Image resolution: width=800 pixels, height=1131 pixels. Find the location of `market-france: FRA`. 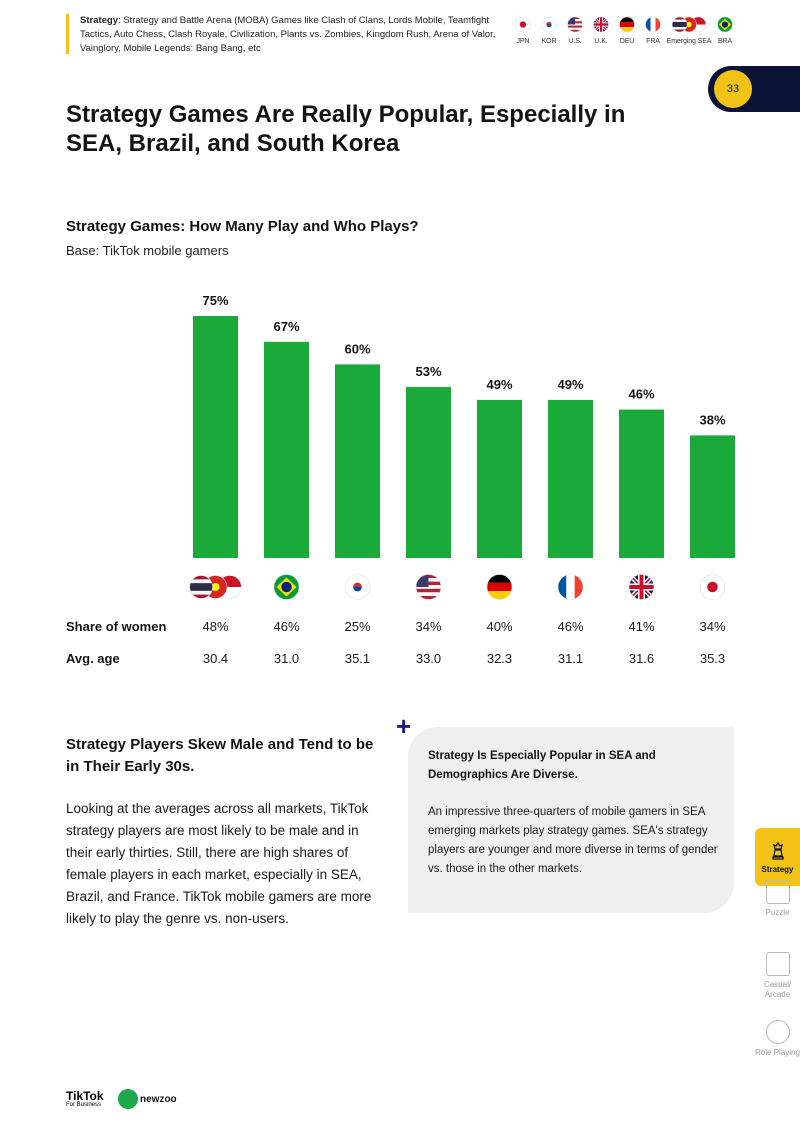

market-france: FRA is located at coordinates (653, 30).